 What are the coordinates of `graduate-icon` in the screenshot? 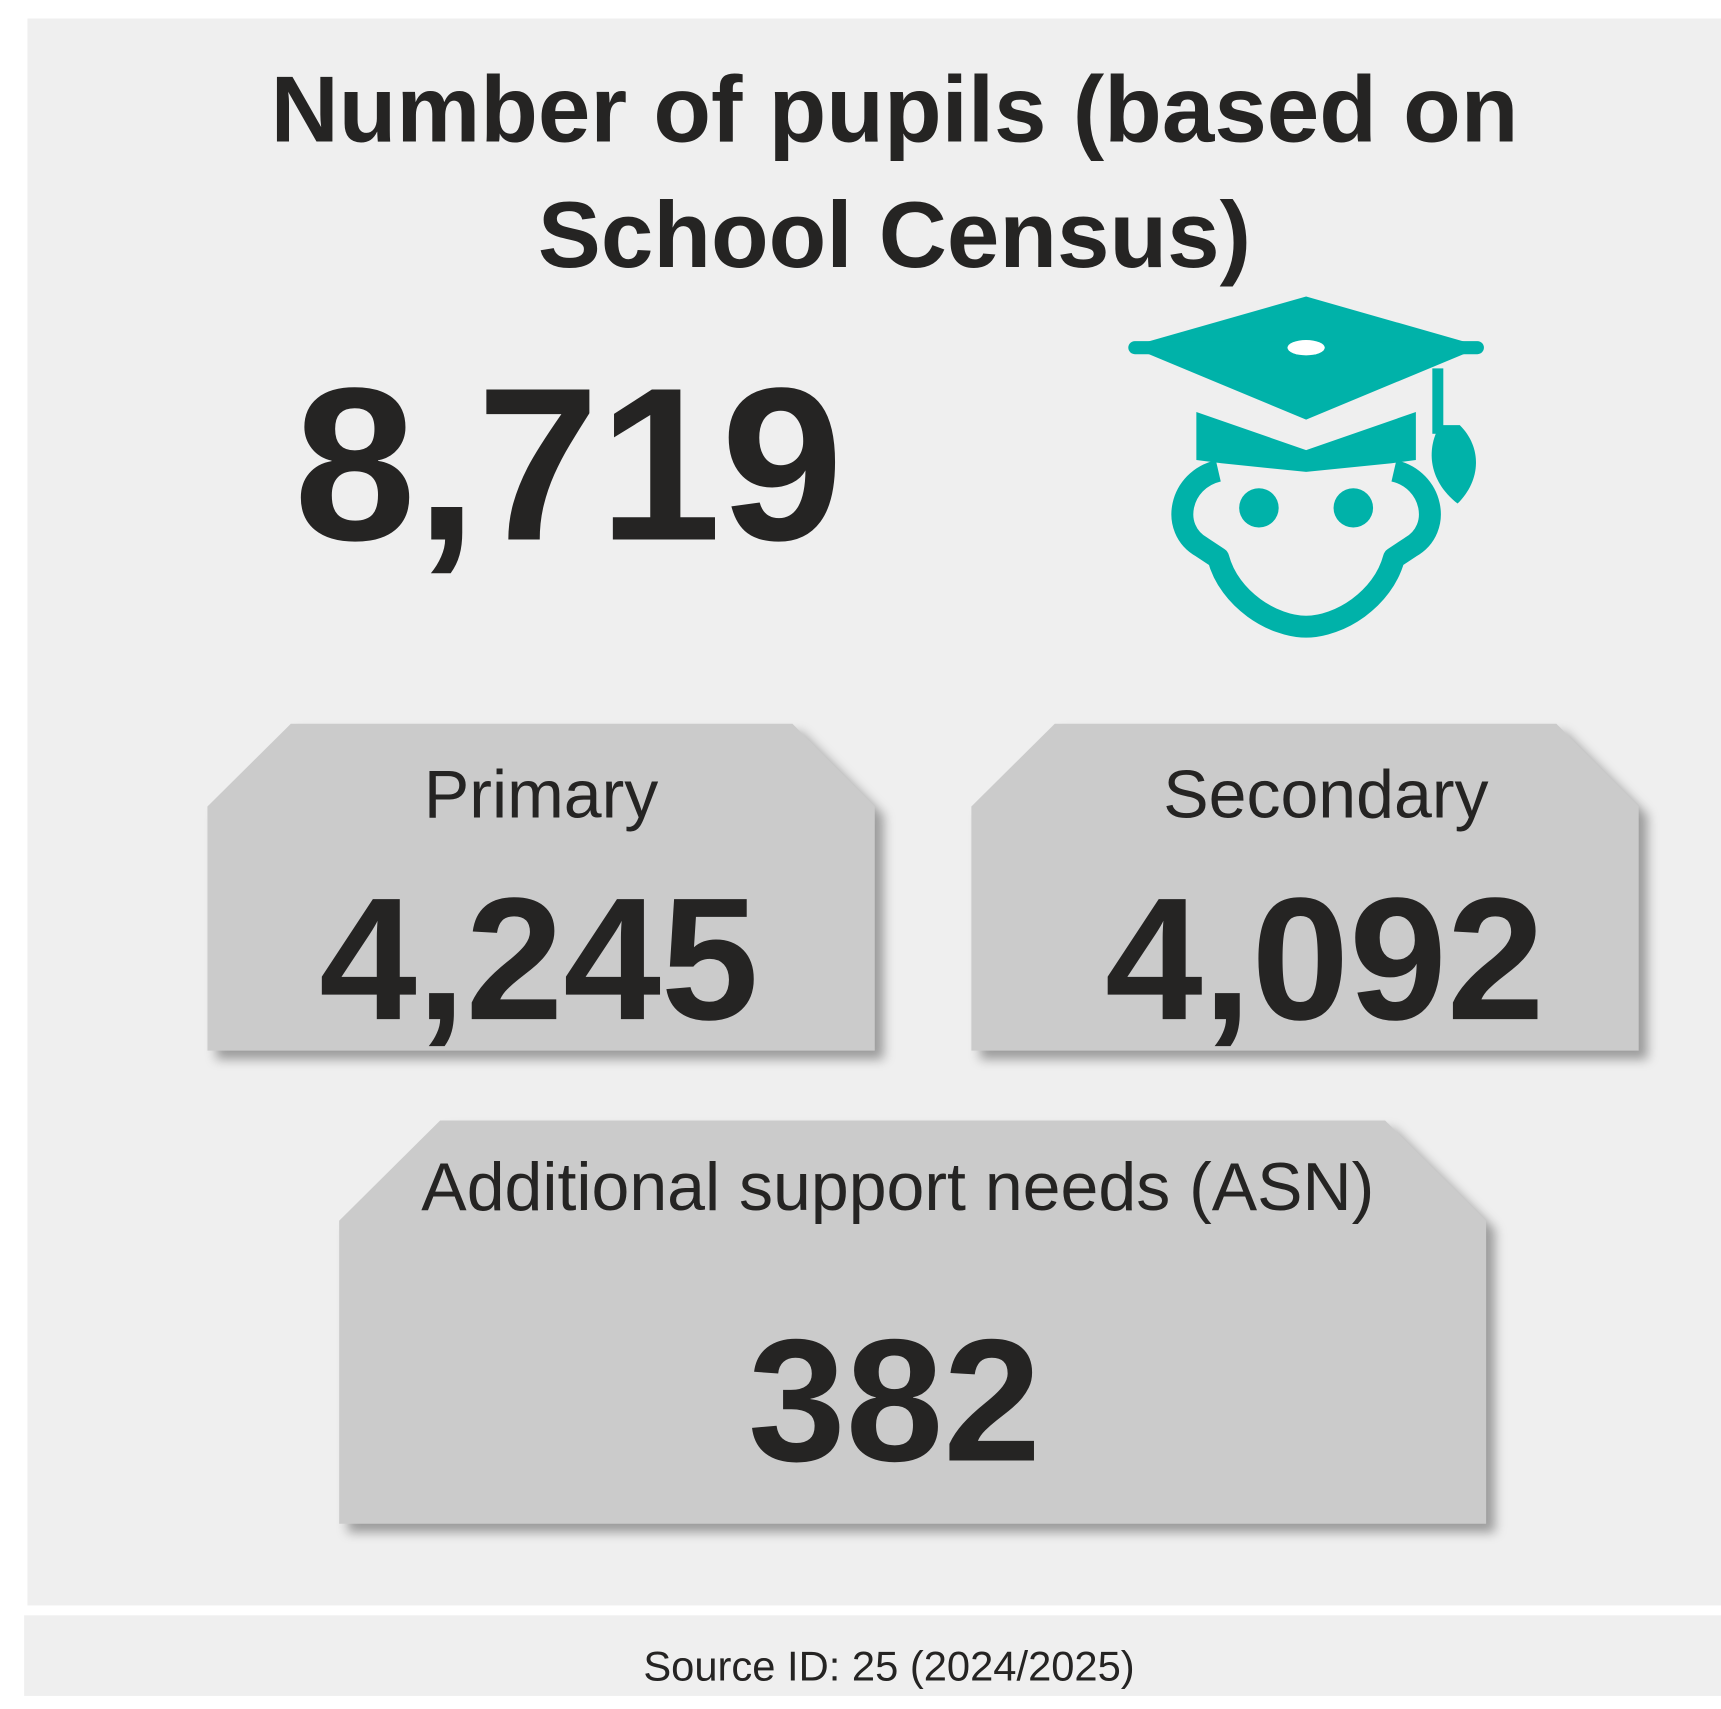 It's located at (1306, 467).